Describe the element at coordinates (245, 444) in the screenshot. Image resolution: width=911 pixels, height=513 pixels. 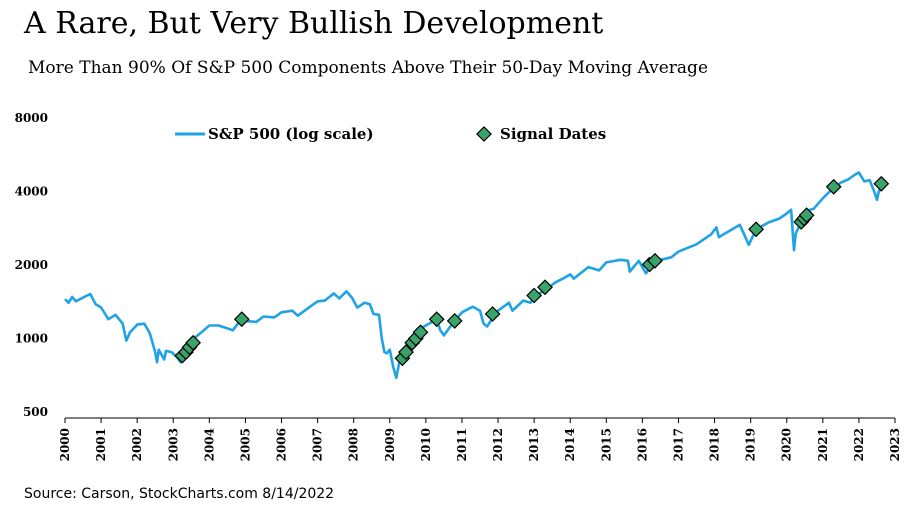
I see `x-tick-label: 2005` at that location.